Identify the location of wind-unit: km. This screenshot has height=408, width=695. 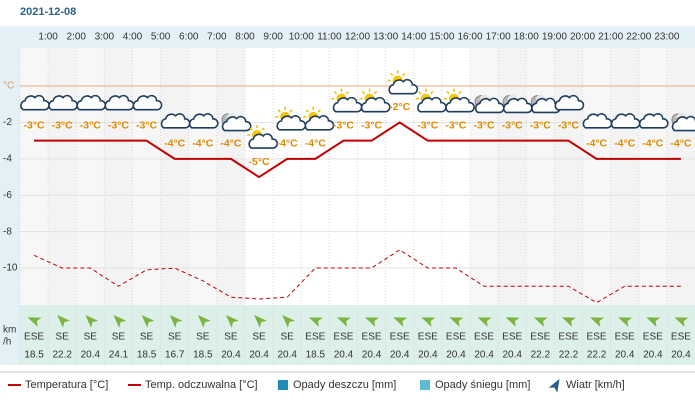
(9, 330).